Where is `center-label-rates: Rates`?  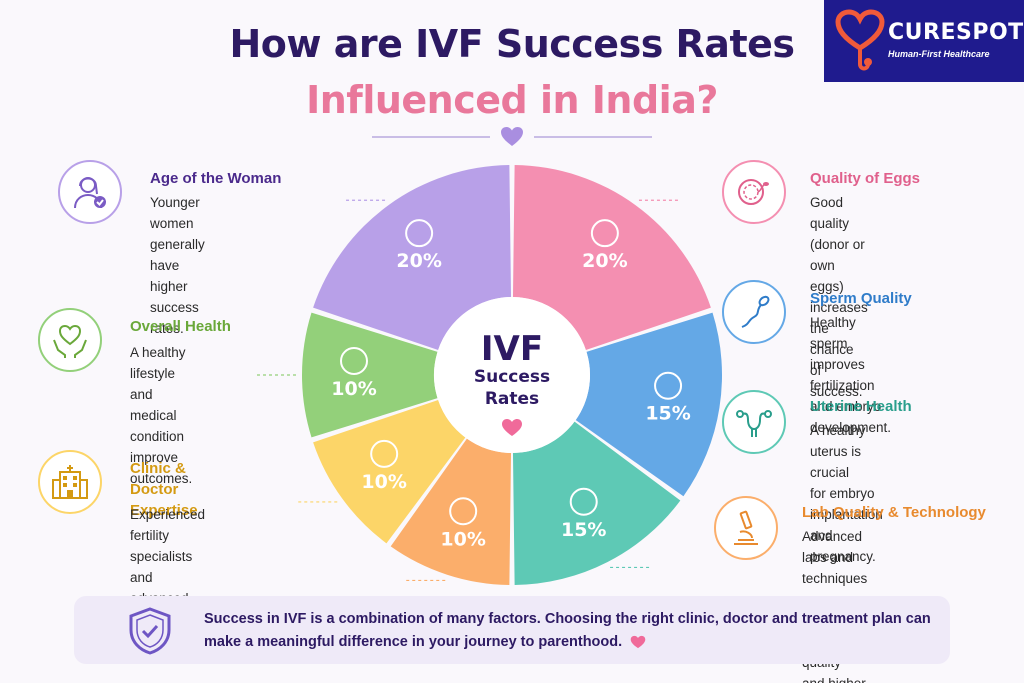
center-label-rates: Rates is located at coordinates (512, 399).